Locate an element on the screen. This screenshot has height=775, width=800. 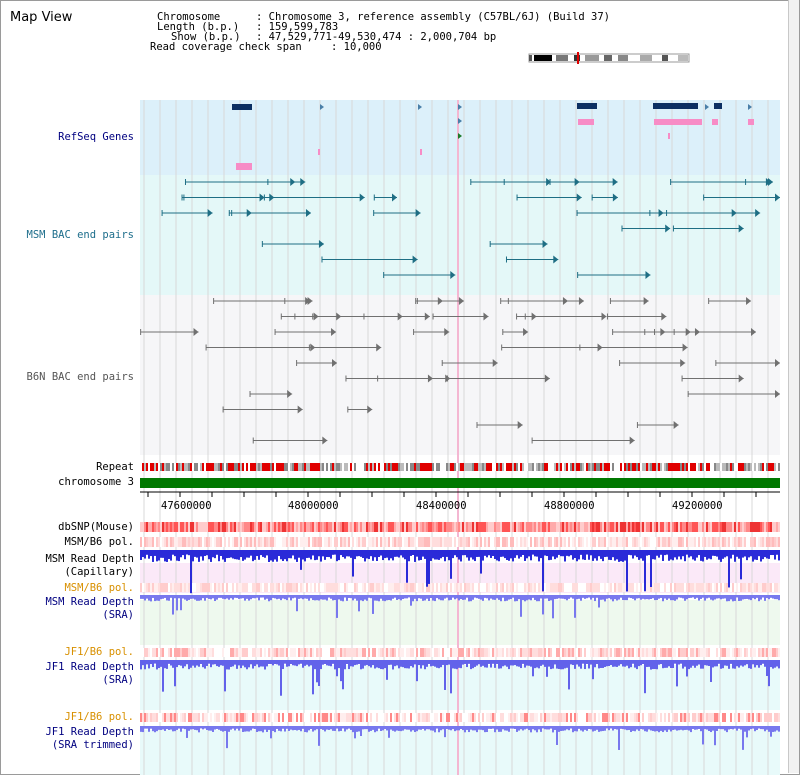
track-label-repeat: Repeat is located at coordinates (115, 467).